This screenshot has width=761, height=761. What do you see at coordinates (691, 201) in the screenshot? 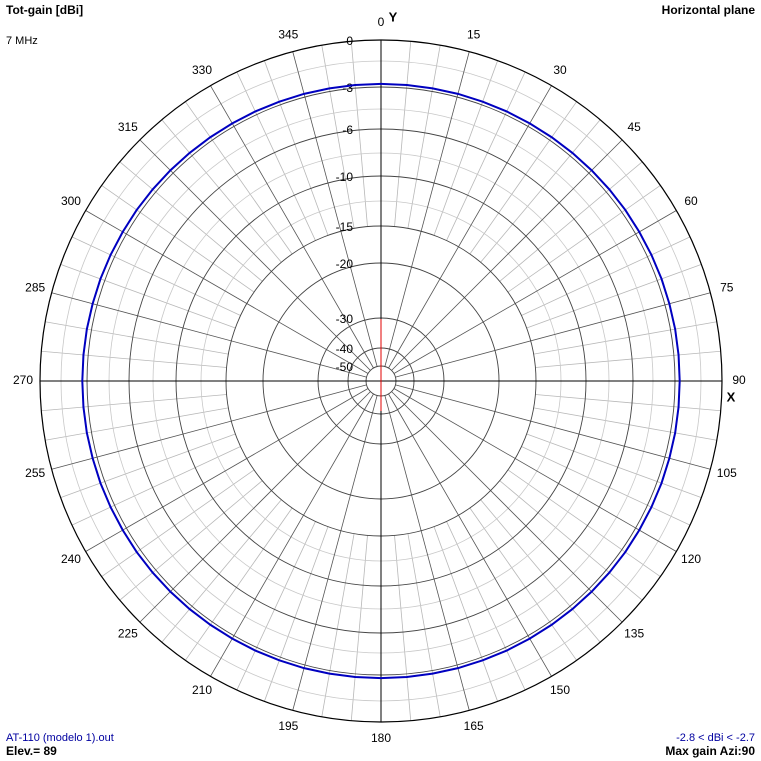
I see `angle-tick-label: 60` at bounding box center [691, 201].